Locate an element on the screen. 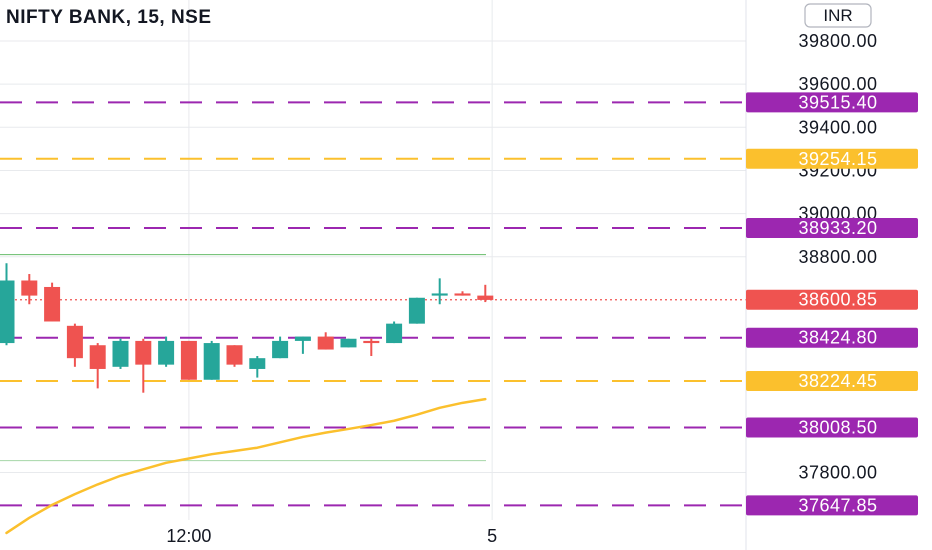 This screenshot has width=932, height=550. price-tick-label: 39400.00 is located at coordinates (837, 127).